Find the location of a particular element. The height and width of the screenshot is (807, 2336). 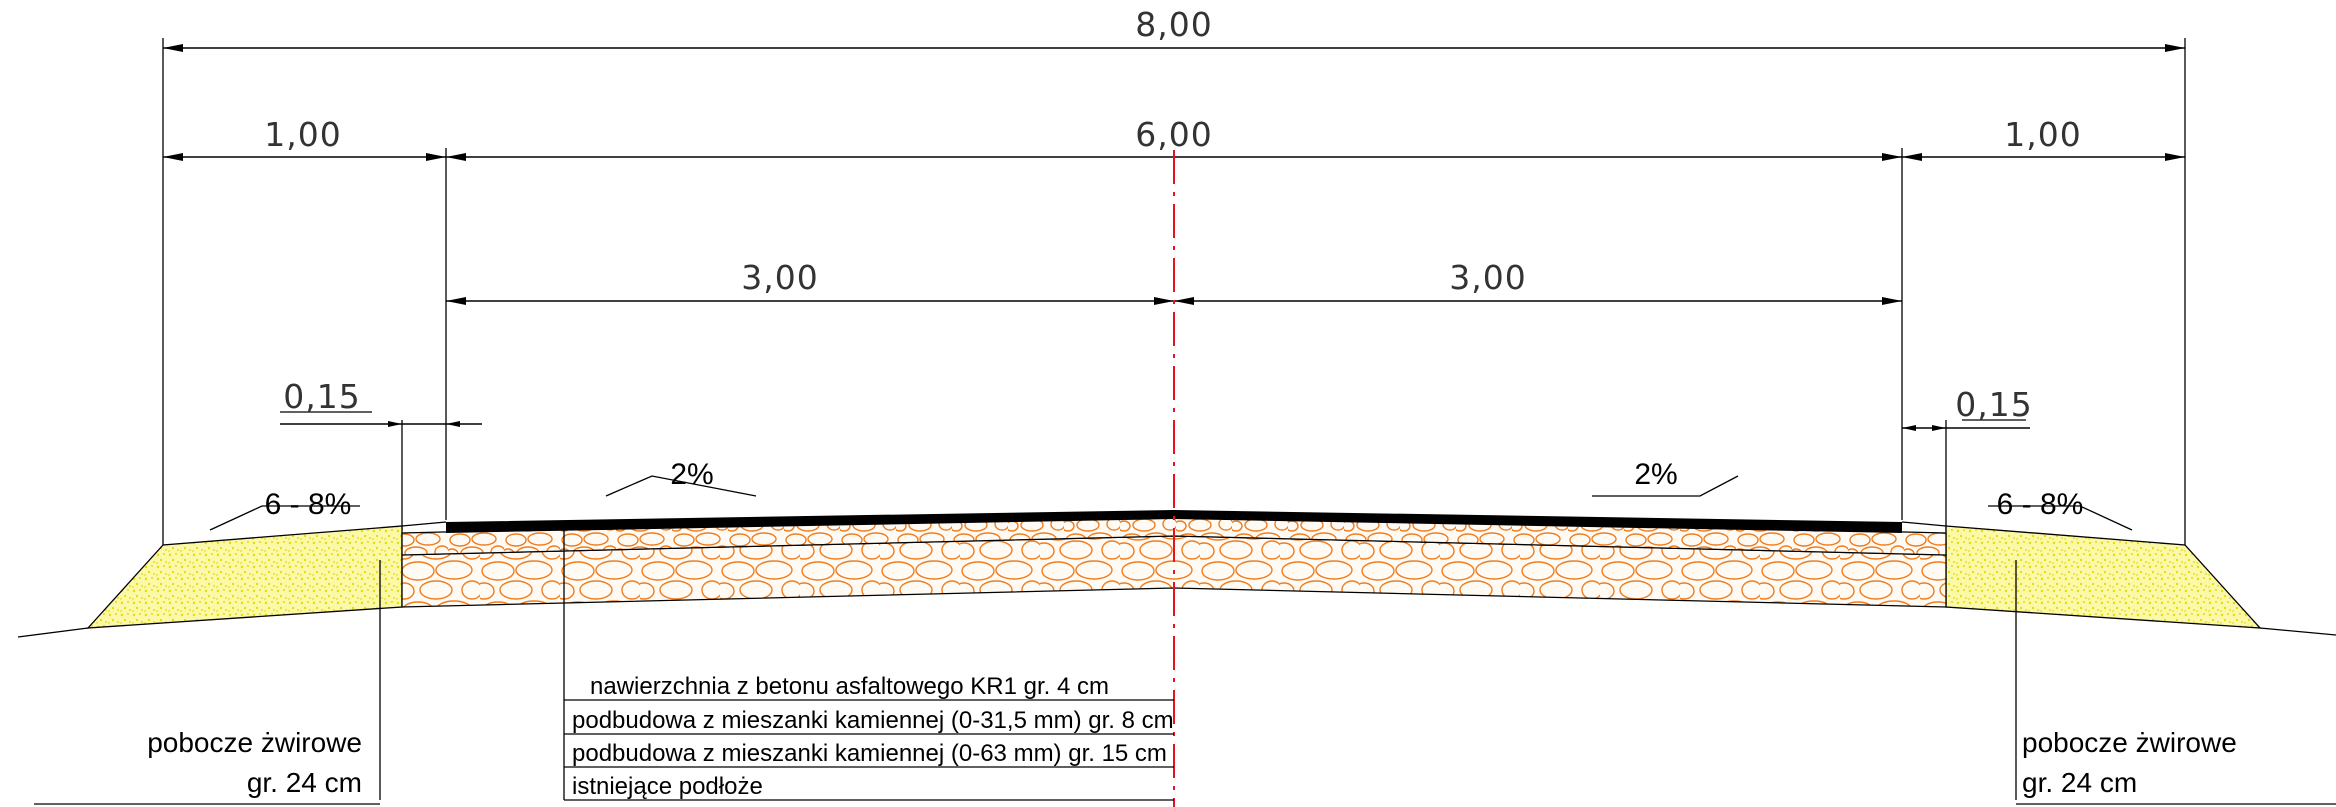

dimension-shoulder-left-label: 1,00 is located at coordinates (302, 134).